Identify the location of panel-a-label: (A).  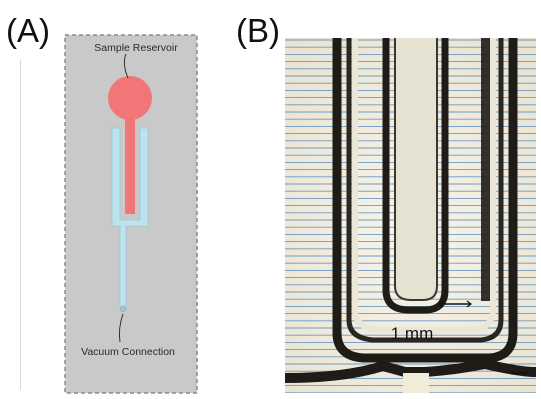
(28, 30).